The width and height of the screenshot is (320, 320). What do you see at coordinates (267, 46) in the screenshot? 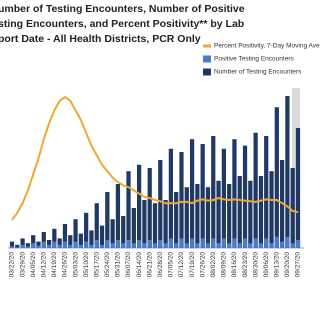
I see `legend-label: Percent Positivity, 7-Day Moving Ave` at bounding box center [267, 46].